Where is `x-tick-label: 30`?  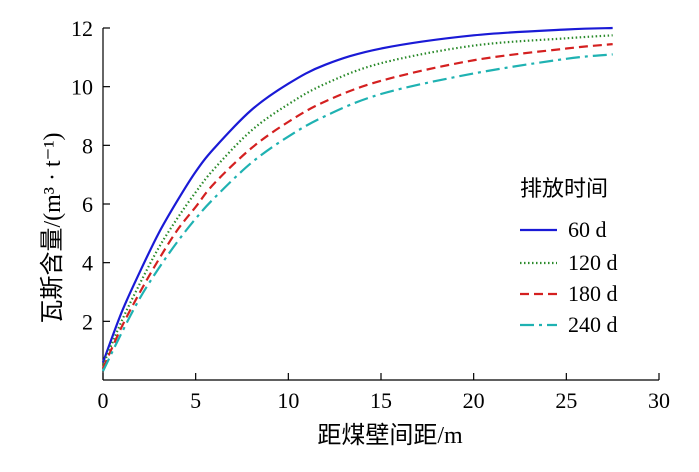
x-tick-label: 30 is located at coordinates (659, 400).